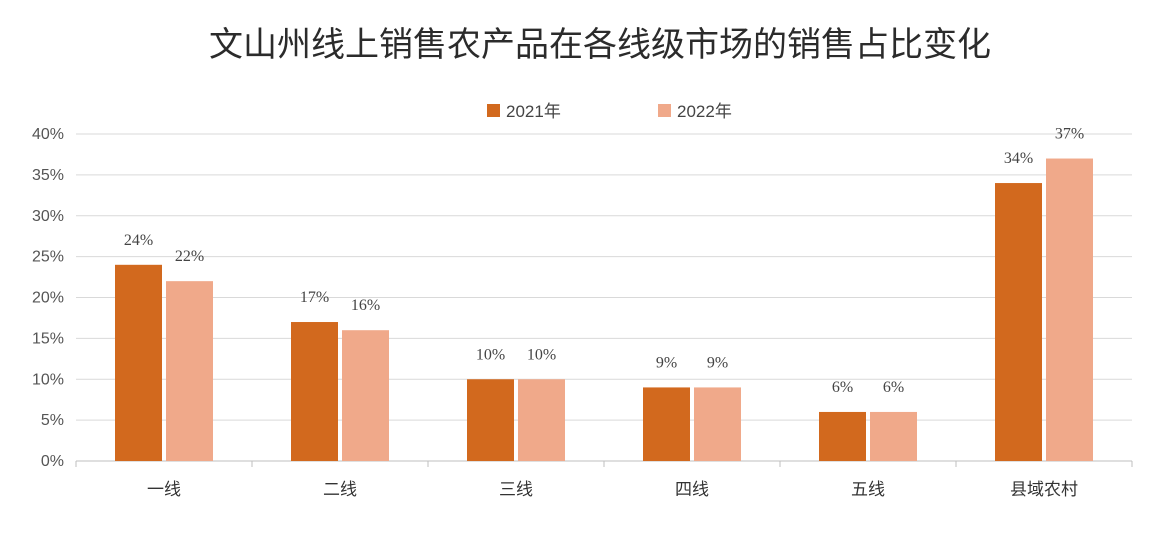 Image resolution: width=1159 pixels, height=547 pixels. I want to click on x-tick-label: 五线, so click(868, 490).